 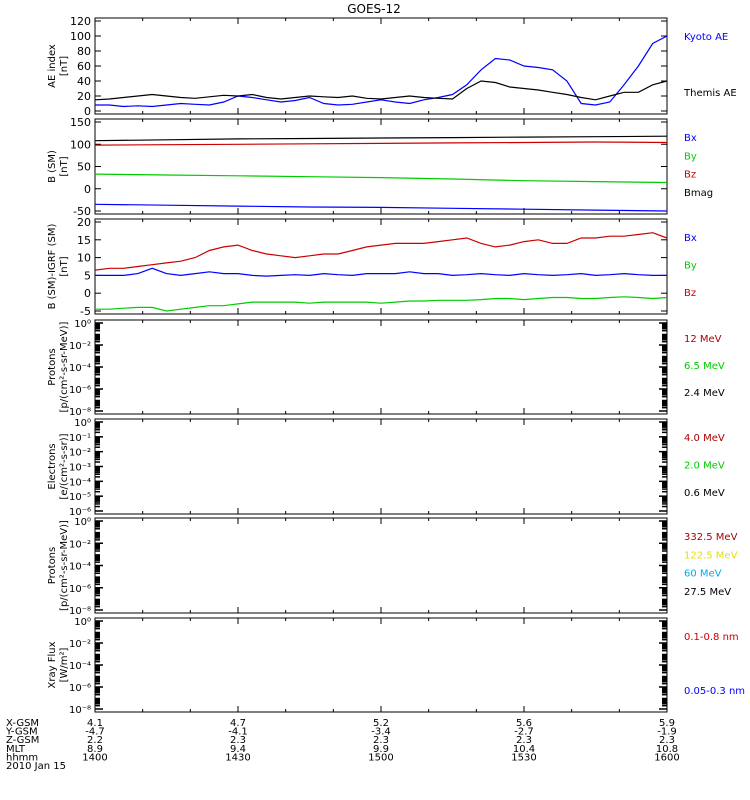 I want to click on x-row-label: X-GSM, so click(x=22, y=723).